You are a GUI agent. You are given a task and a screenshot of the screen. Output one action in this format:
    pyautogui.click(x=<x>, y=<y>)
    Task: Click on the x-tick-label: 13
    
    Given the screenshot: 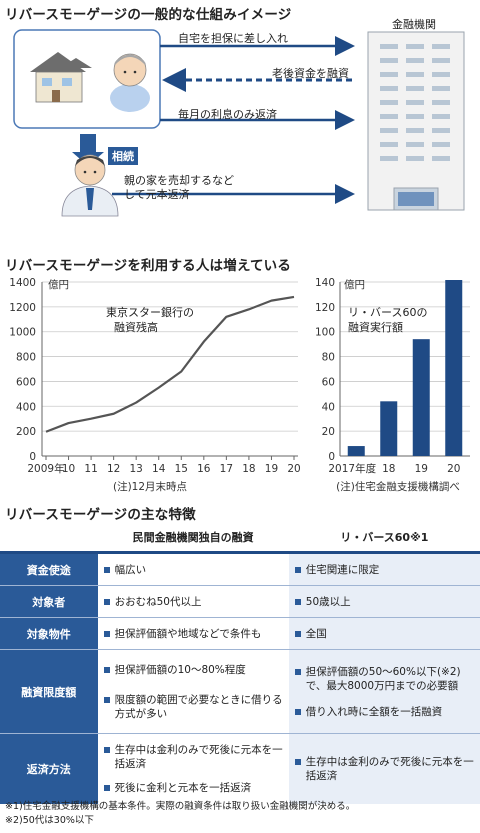 What is the action you would take?
    pyautogui.click(x=135, y=469)
    